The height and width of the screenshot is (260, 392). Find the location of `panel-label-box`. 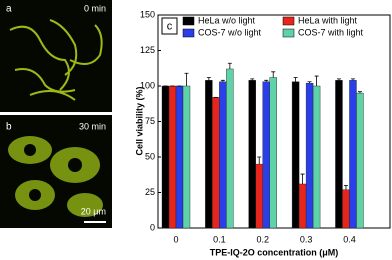

panel-label-box is located at coordinates (169, 26).